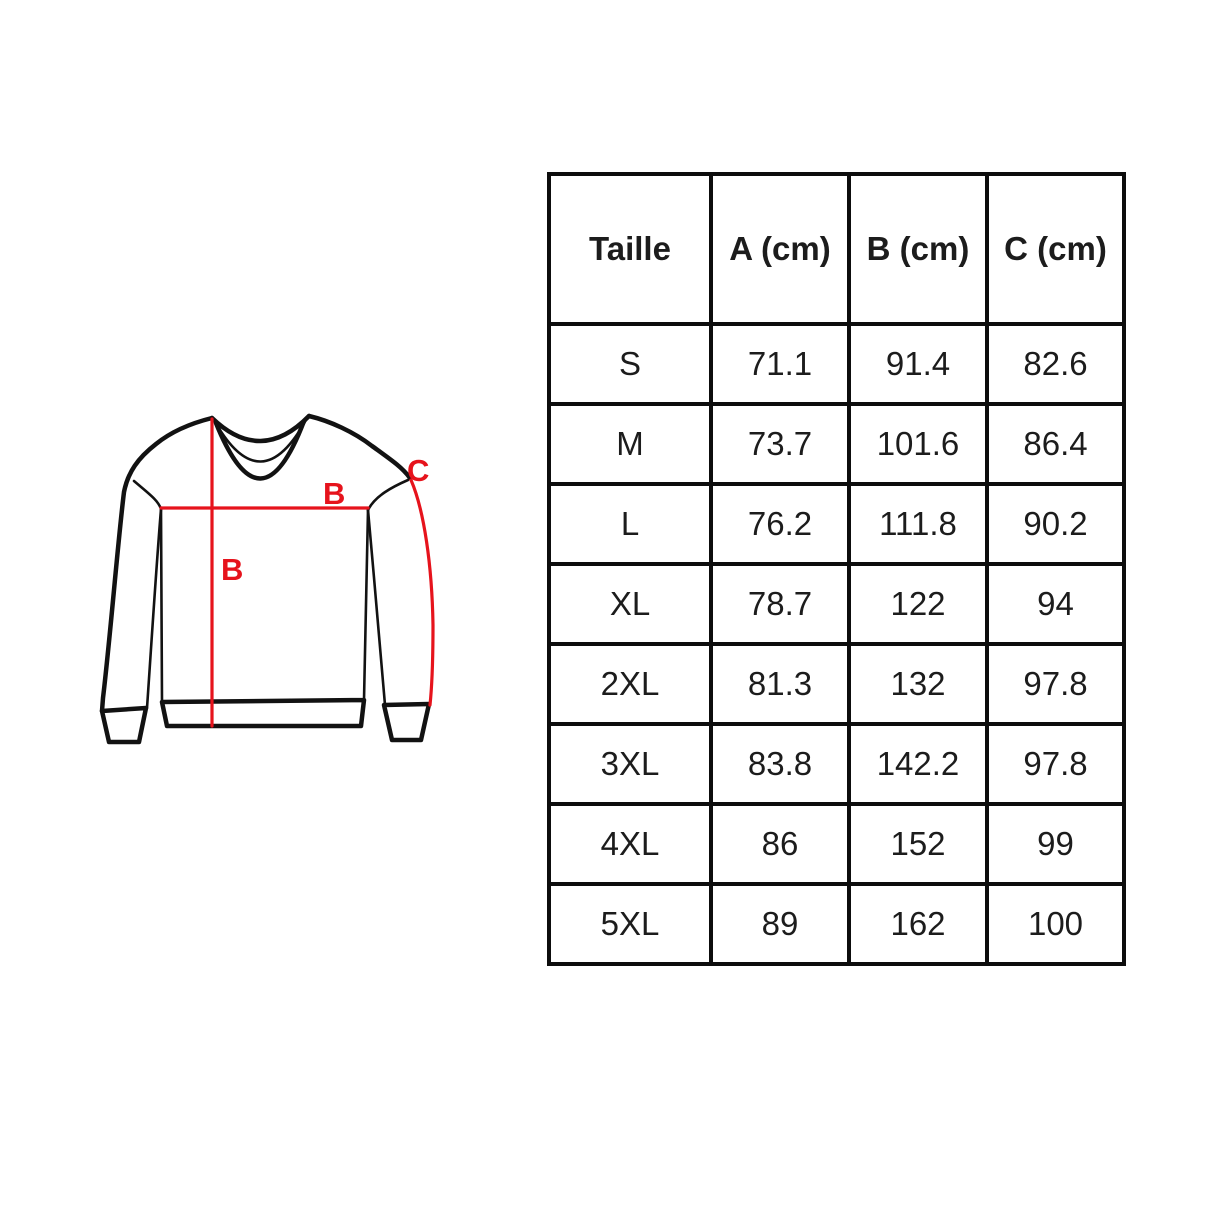 Image resolution: width=1214 pixels, height=1214 pixels. What do you see at coordinates (918, 764) in the screenshot?
I see `value-cell-b: 142.2` at bounding box center [918, 764].